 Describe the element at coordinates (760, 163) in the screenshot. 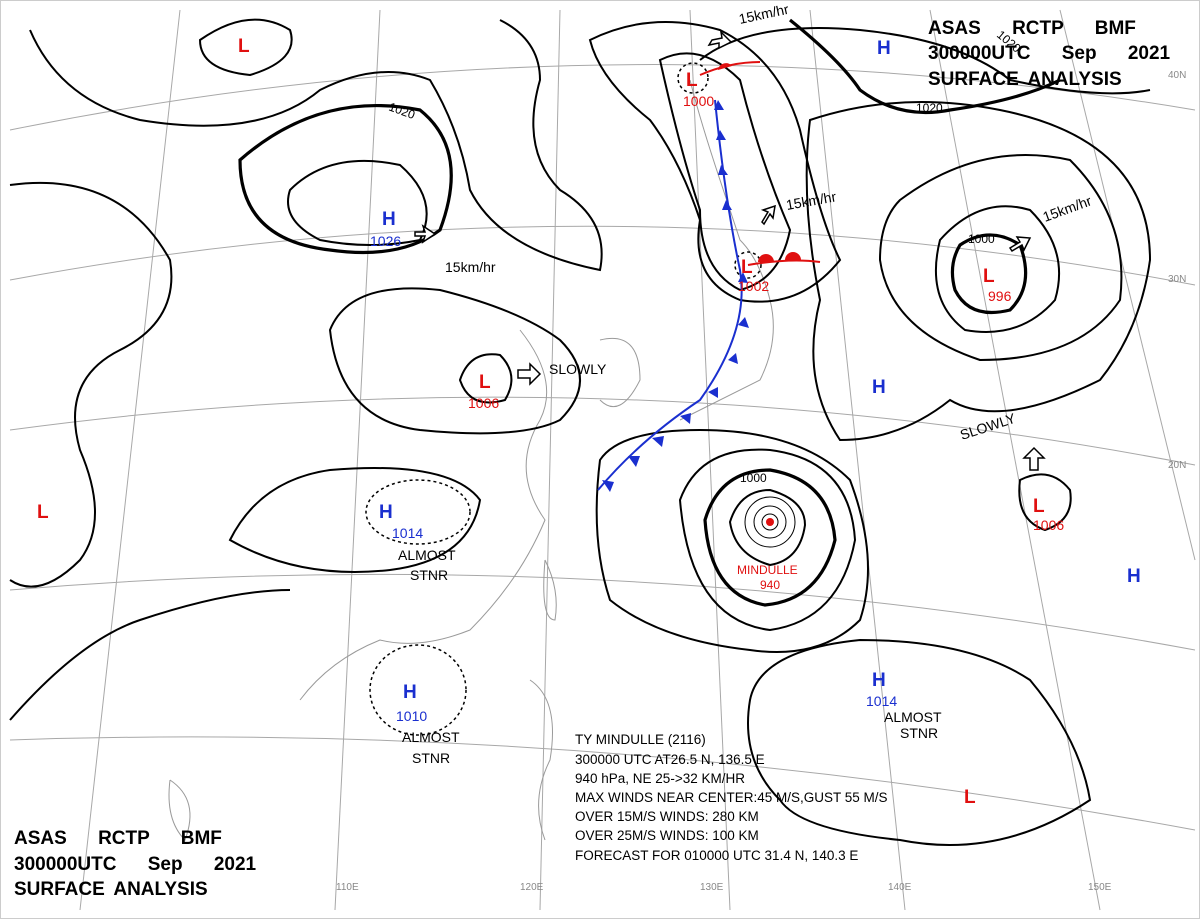

I see `warm-front` at that location.